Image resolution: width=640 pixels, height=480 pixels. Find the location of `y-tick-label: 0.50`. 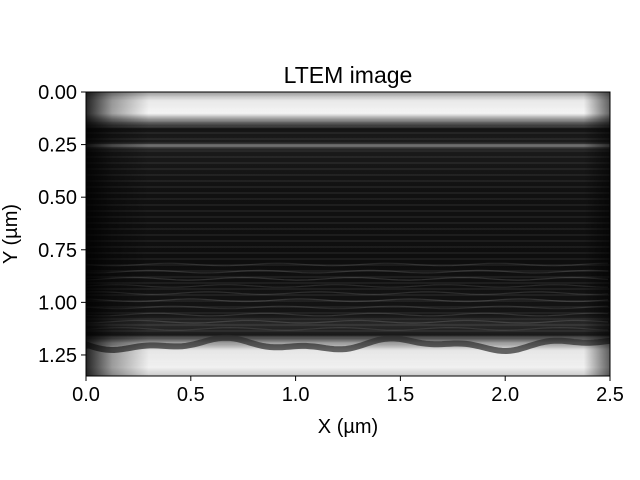

y-tick-label: 0.50 is located at coordinates (57, 198).